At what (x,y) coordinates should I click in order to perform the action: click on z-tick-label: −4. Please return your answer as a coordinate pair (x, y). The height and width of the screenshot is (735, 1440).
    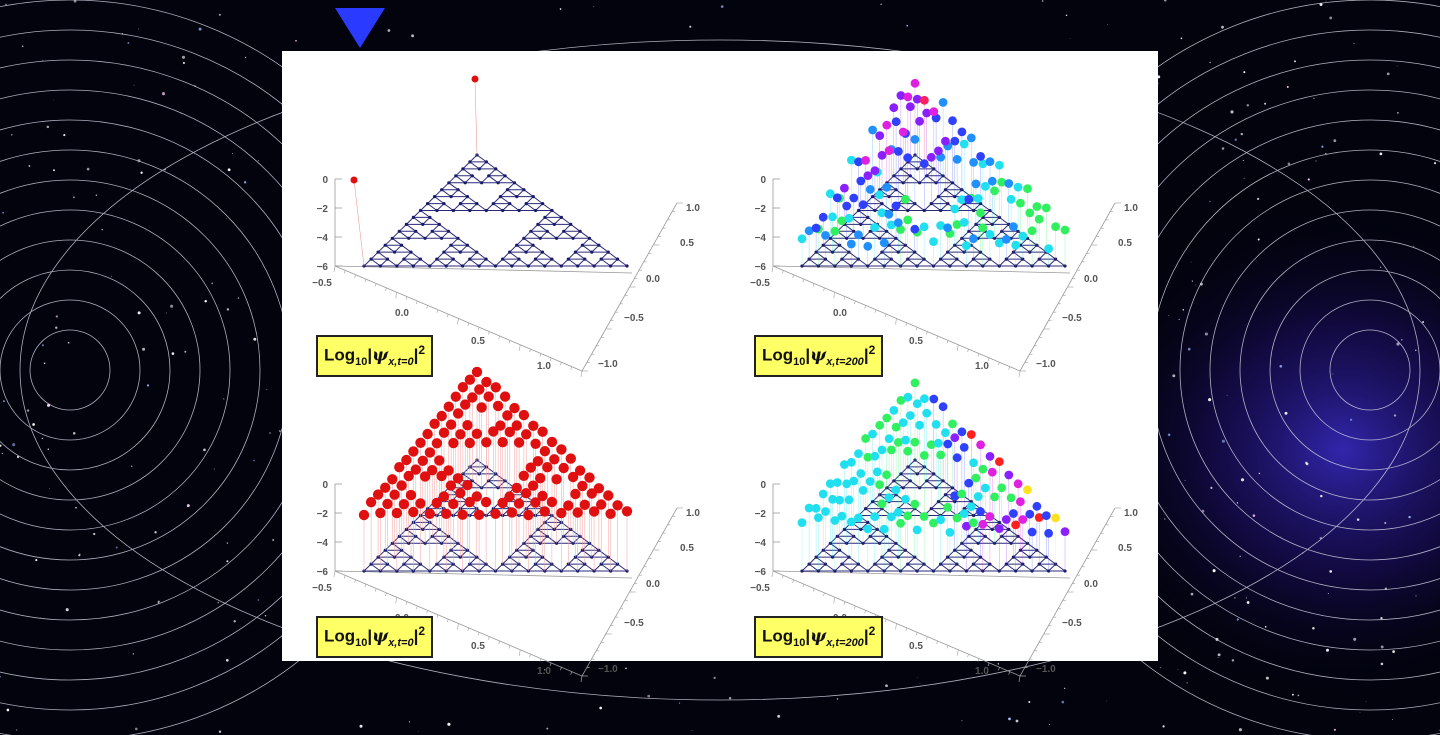
    Looking at the image, I should click on (323, 543).